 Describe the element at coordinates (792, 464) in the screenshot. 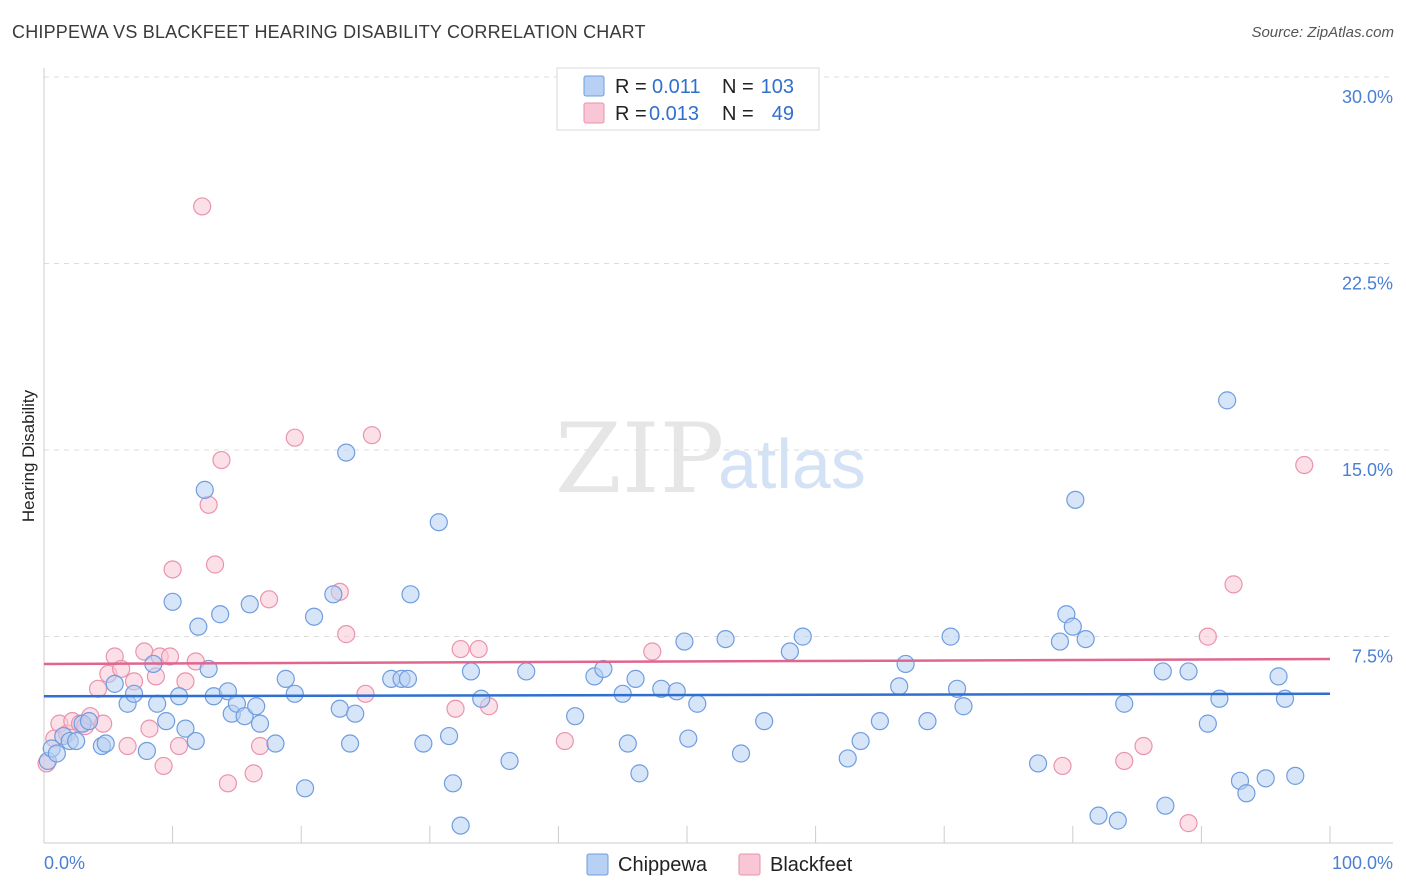

I see `watermark-atlas: atlas` at that location.